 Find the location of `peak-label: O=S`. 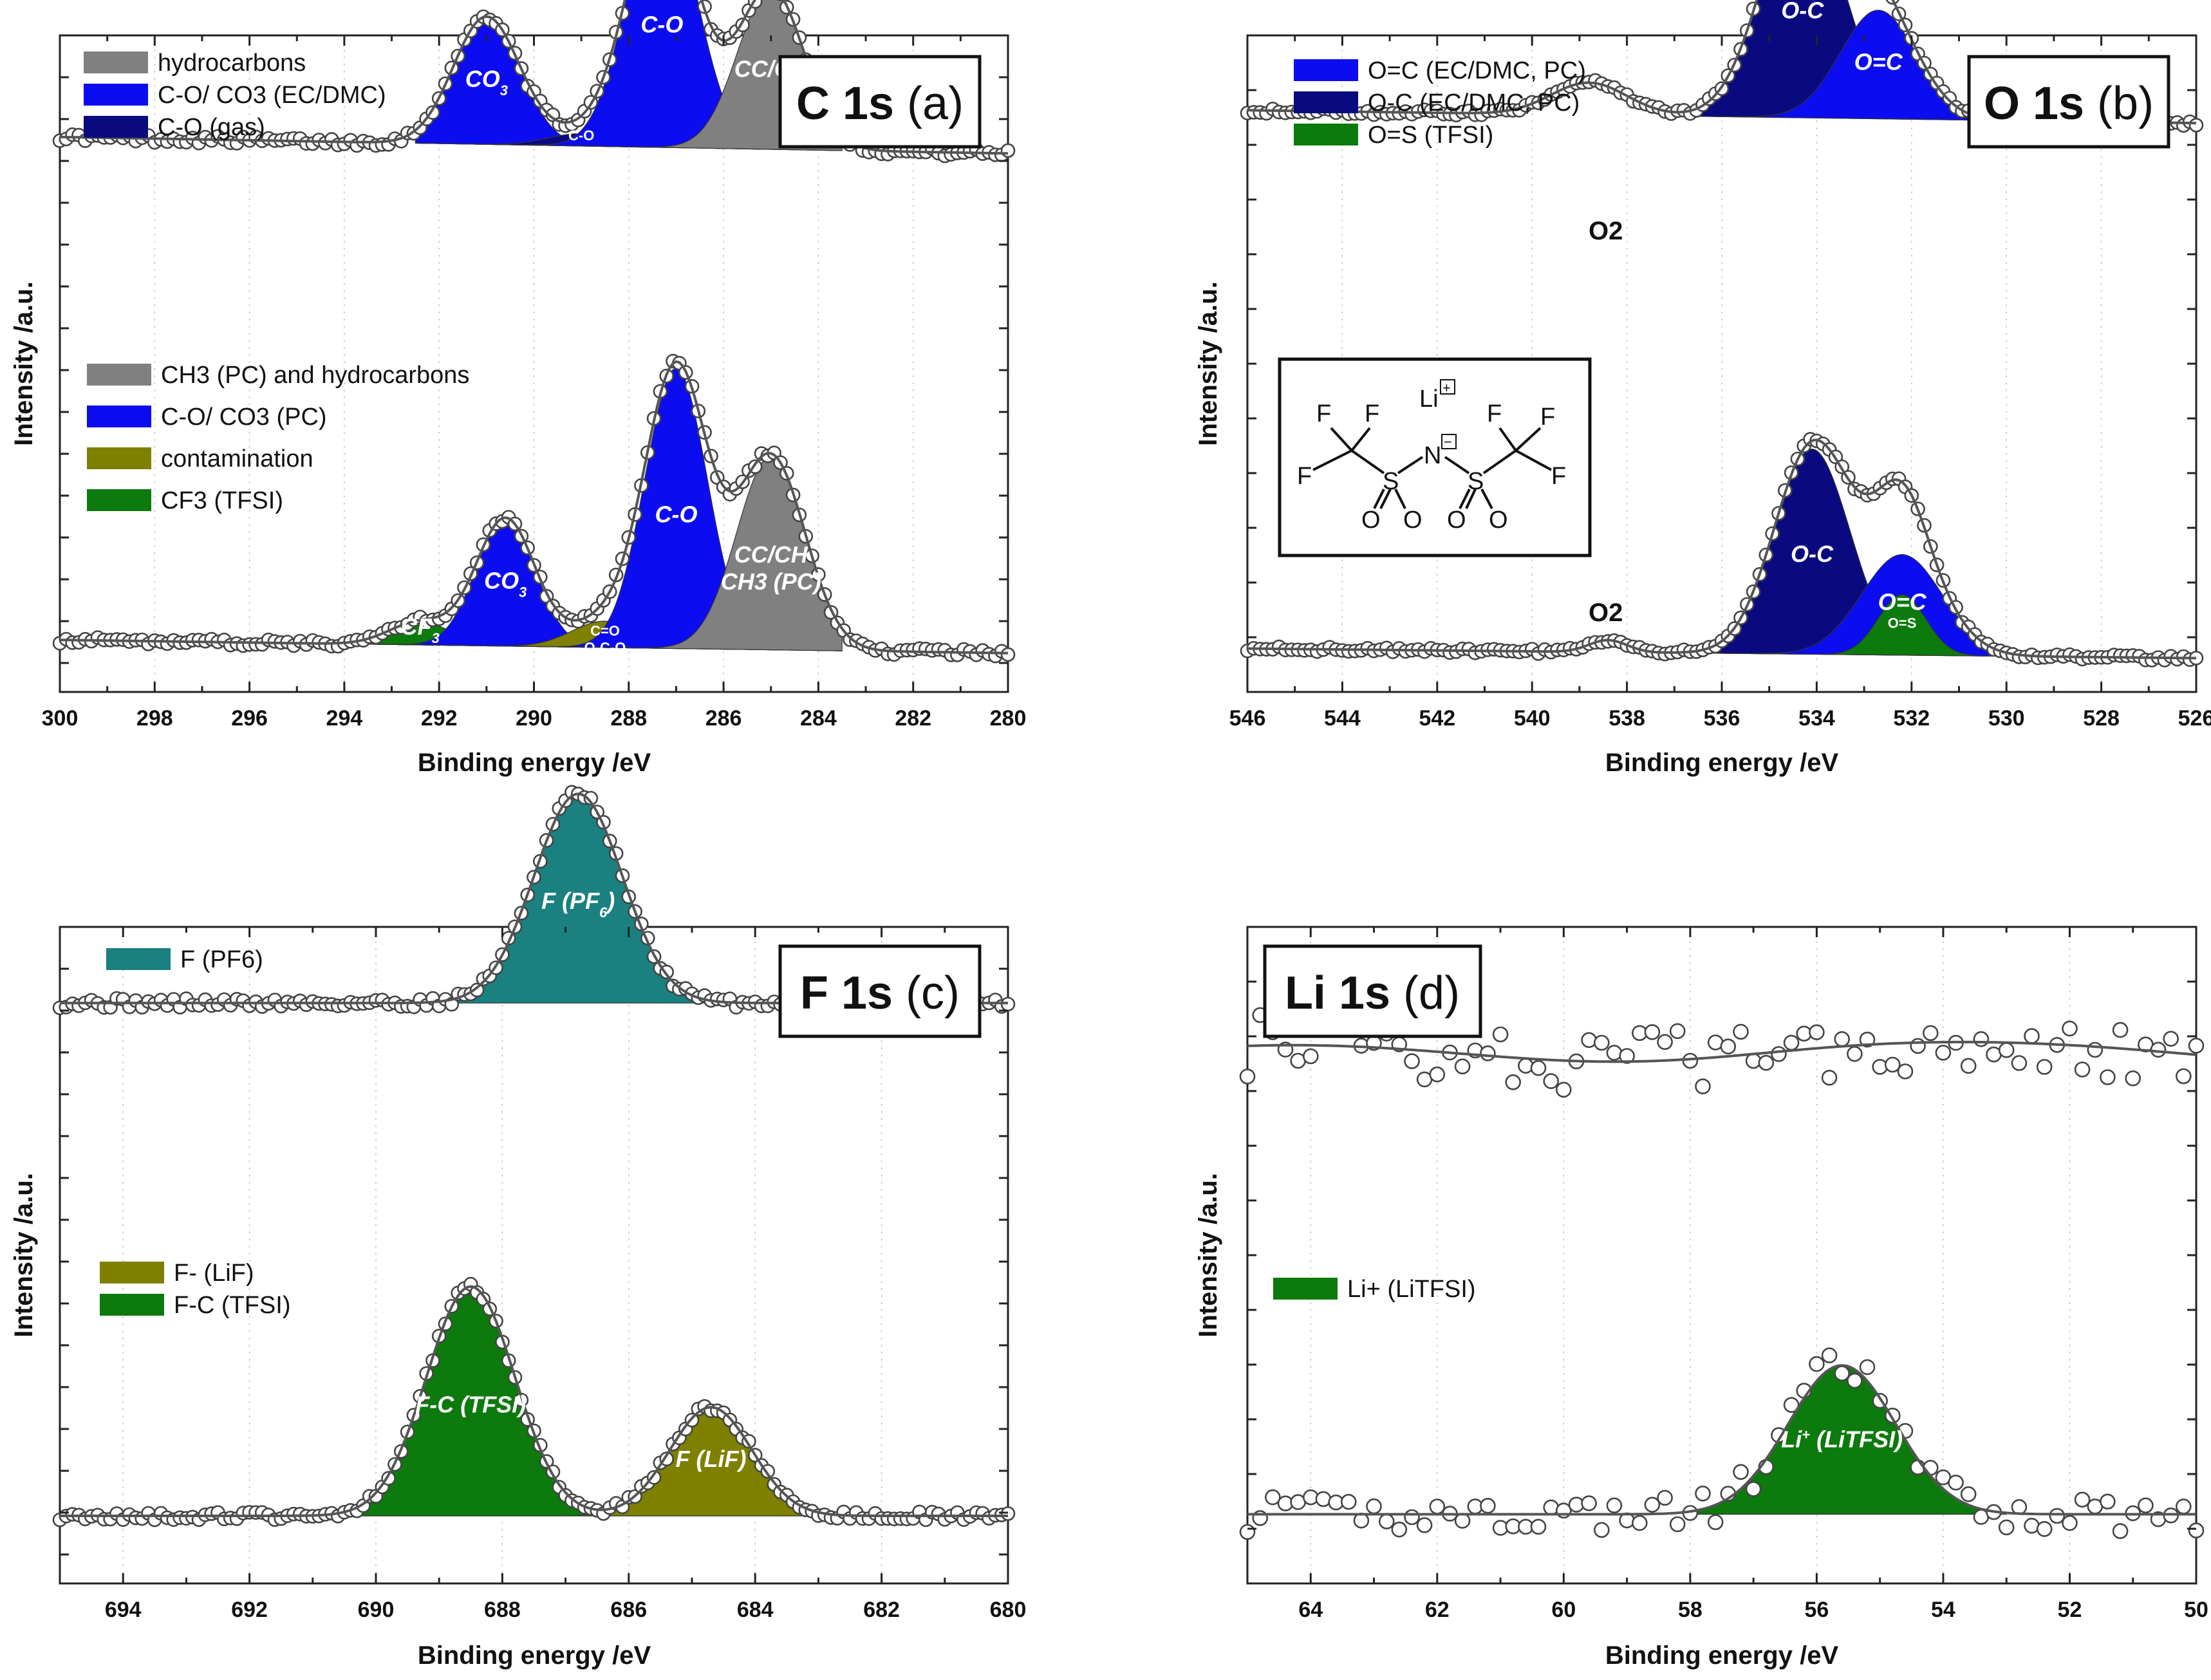

peak-label: O=S is located at coordinates (1902, 623).